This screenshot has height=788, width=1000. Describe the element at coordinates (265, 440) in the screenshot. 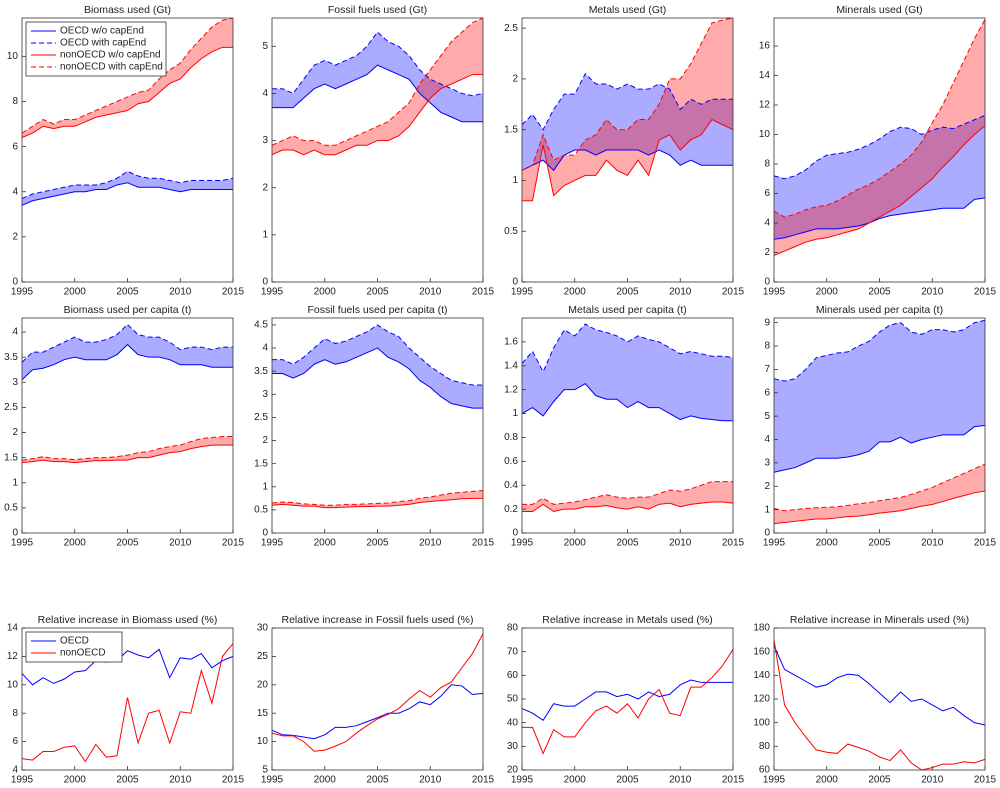

I see `y-tick-label: 2` at that location.